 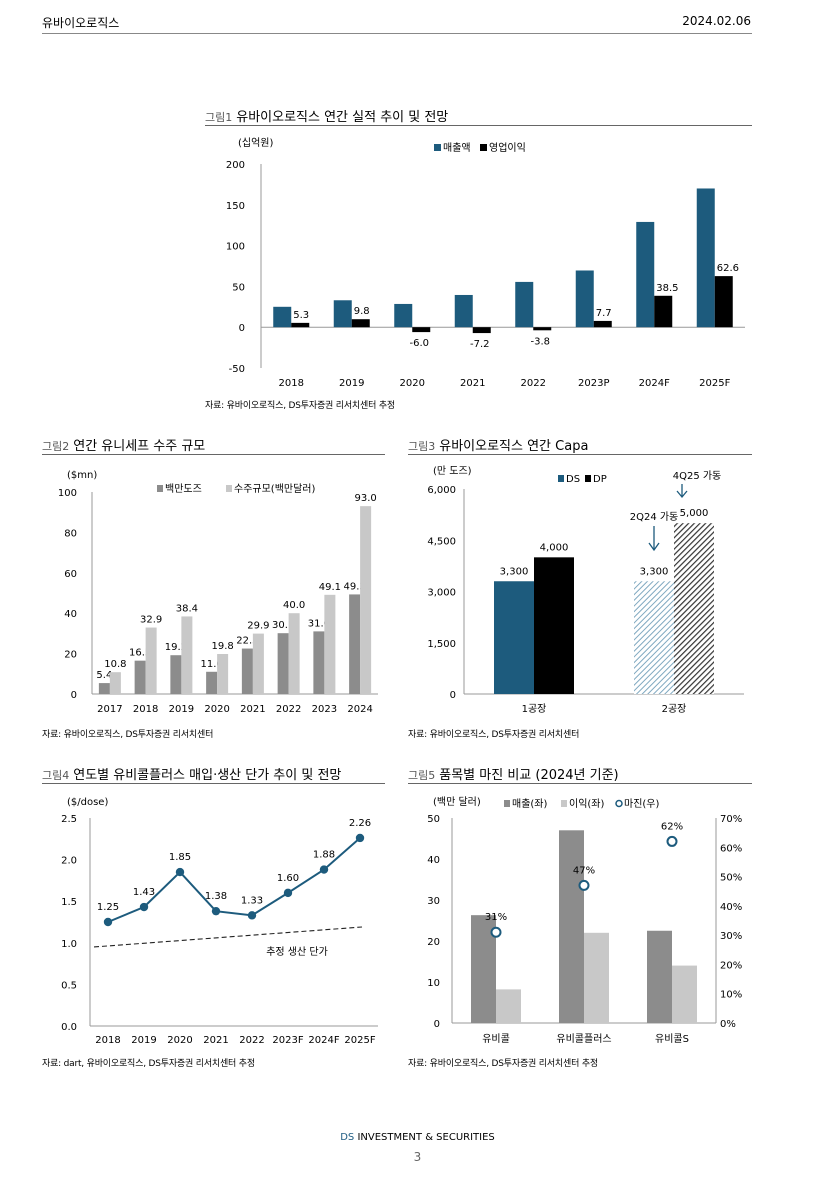 I want to click on fig2-xtick: 2024, so click(x=359, y=709).